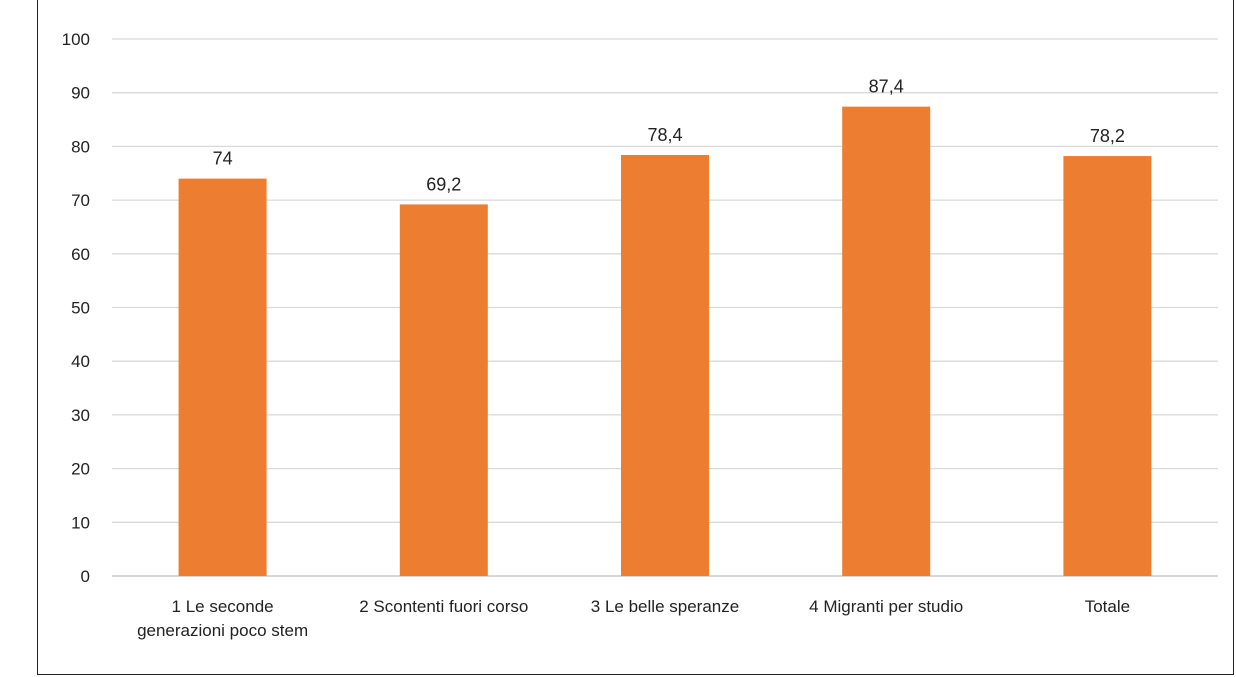  Describe the element at coordinates (80, 415) in the screenshot. I see `y-tick-label: 30` at that location.